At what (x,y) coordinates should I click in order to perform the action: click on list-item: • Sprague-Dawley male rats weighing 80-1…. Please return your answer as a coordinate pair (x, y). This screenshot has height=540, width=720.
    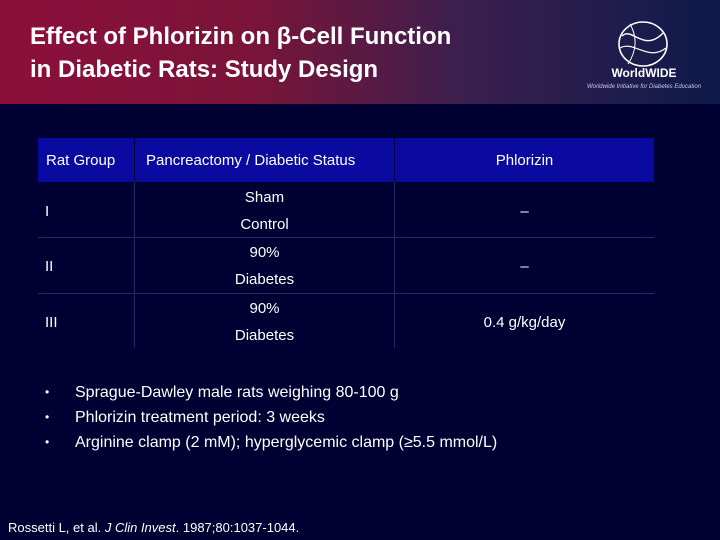
    Looking at the image, I should click on (355, 392).